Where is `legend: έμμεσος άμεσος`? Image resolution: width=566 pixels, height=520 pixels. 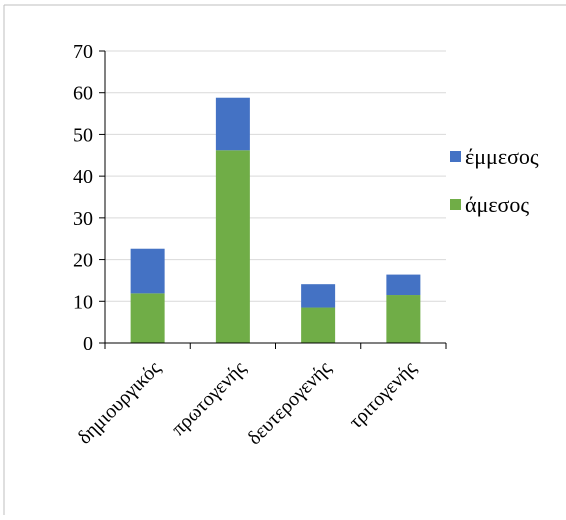
legend: έμμεσος άμεσος is located at coordinates (494, 180).